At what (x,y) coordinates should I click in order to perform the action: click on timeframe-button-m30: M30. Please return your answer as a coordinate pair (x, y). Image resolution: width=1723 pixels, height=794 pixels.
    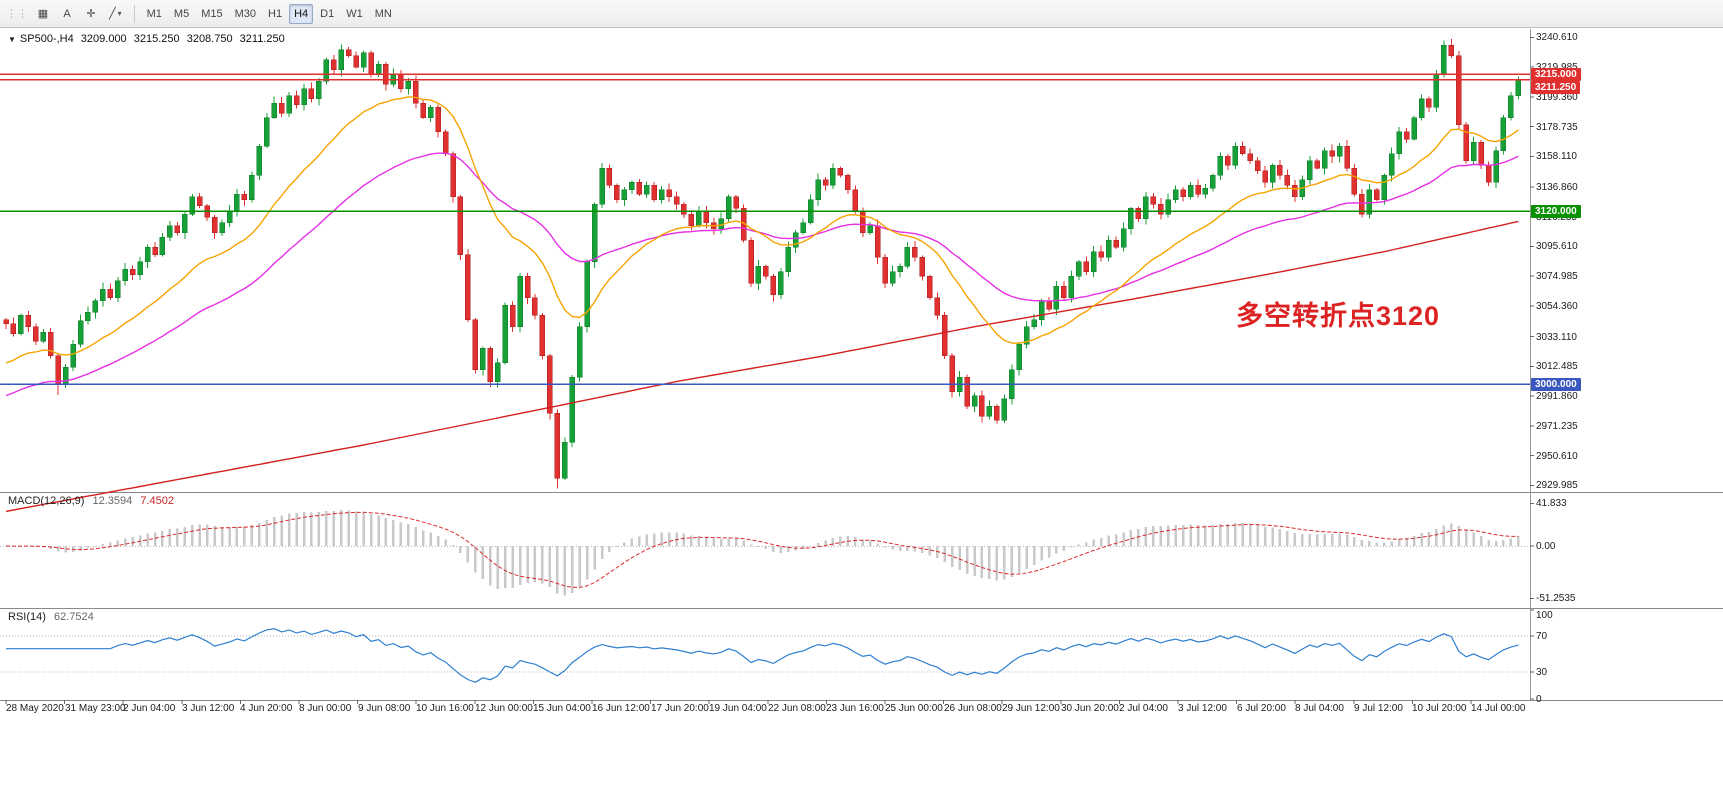
    Looking at the image, I should click on (245, 13).